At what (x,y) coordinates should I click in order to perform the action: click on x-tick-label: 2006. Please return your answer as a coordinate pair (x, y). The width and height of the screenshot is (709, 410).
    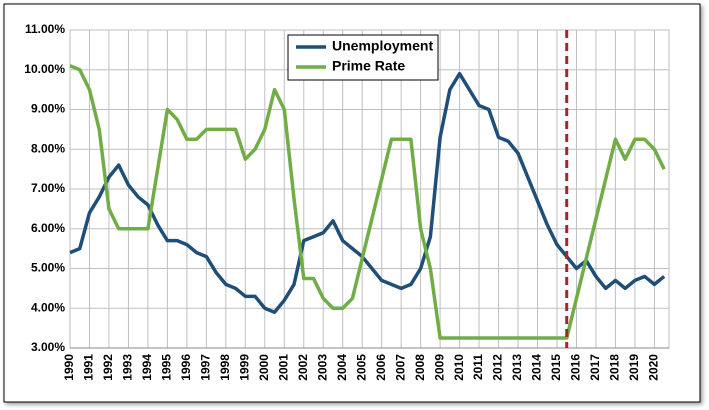
    Looking at the image, I should click on (381, 367).